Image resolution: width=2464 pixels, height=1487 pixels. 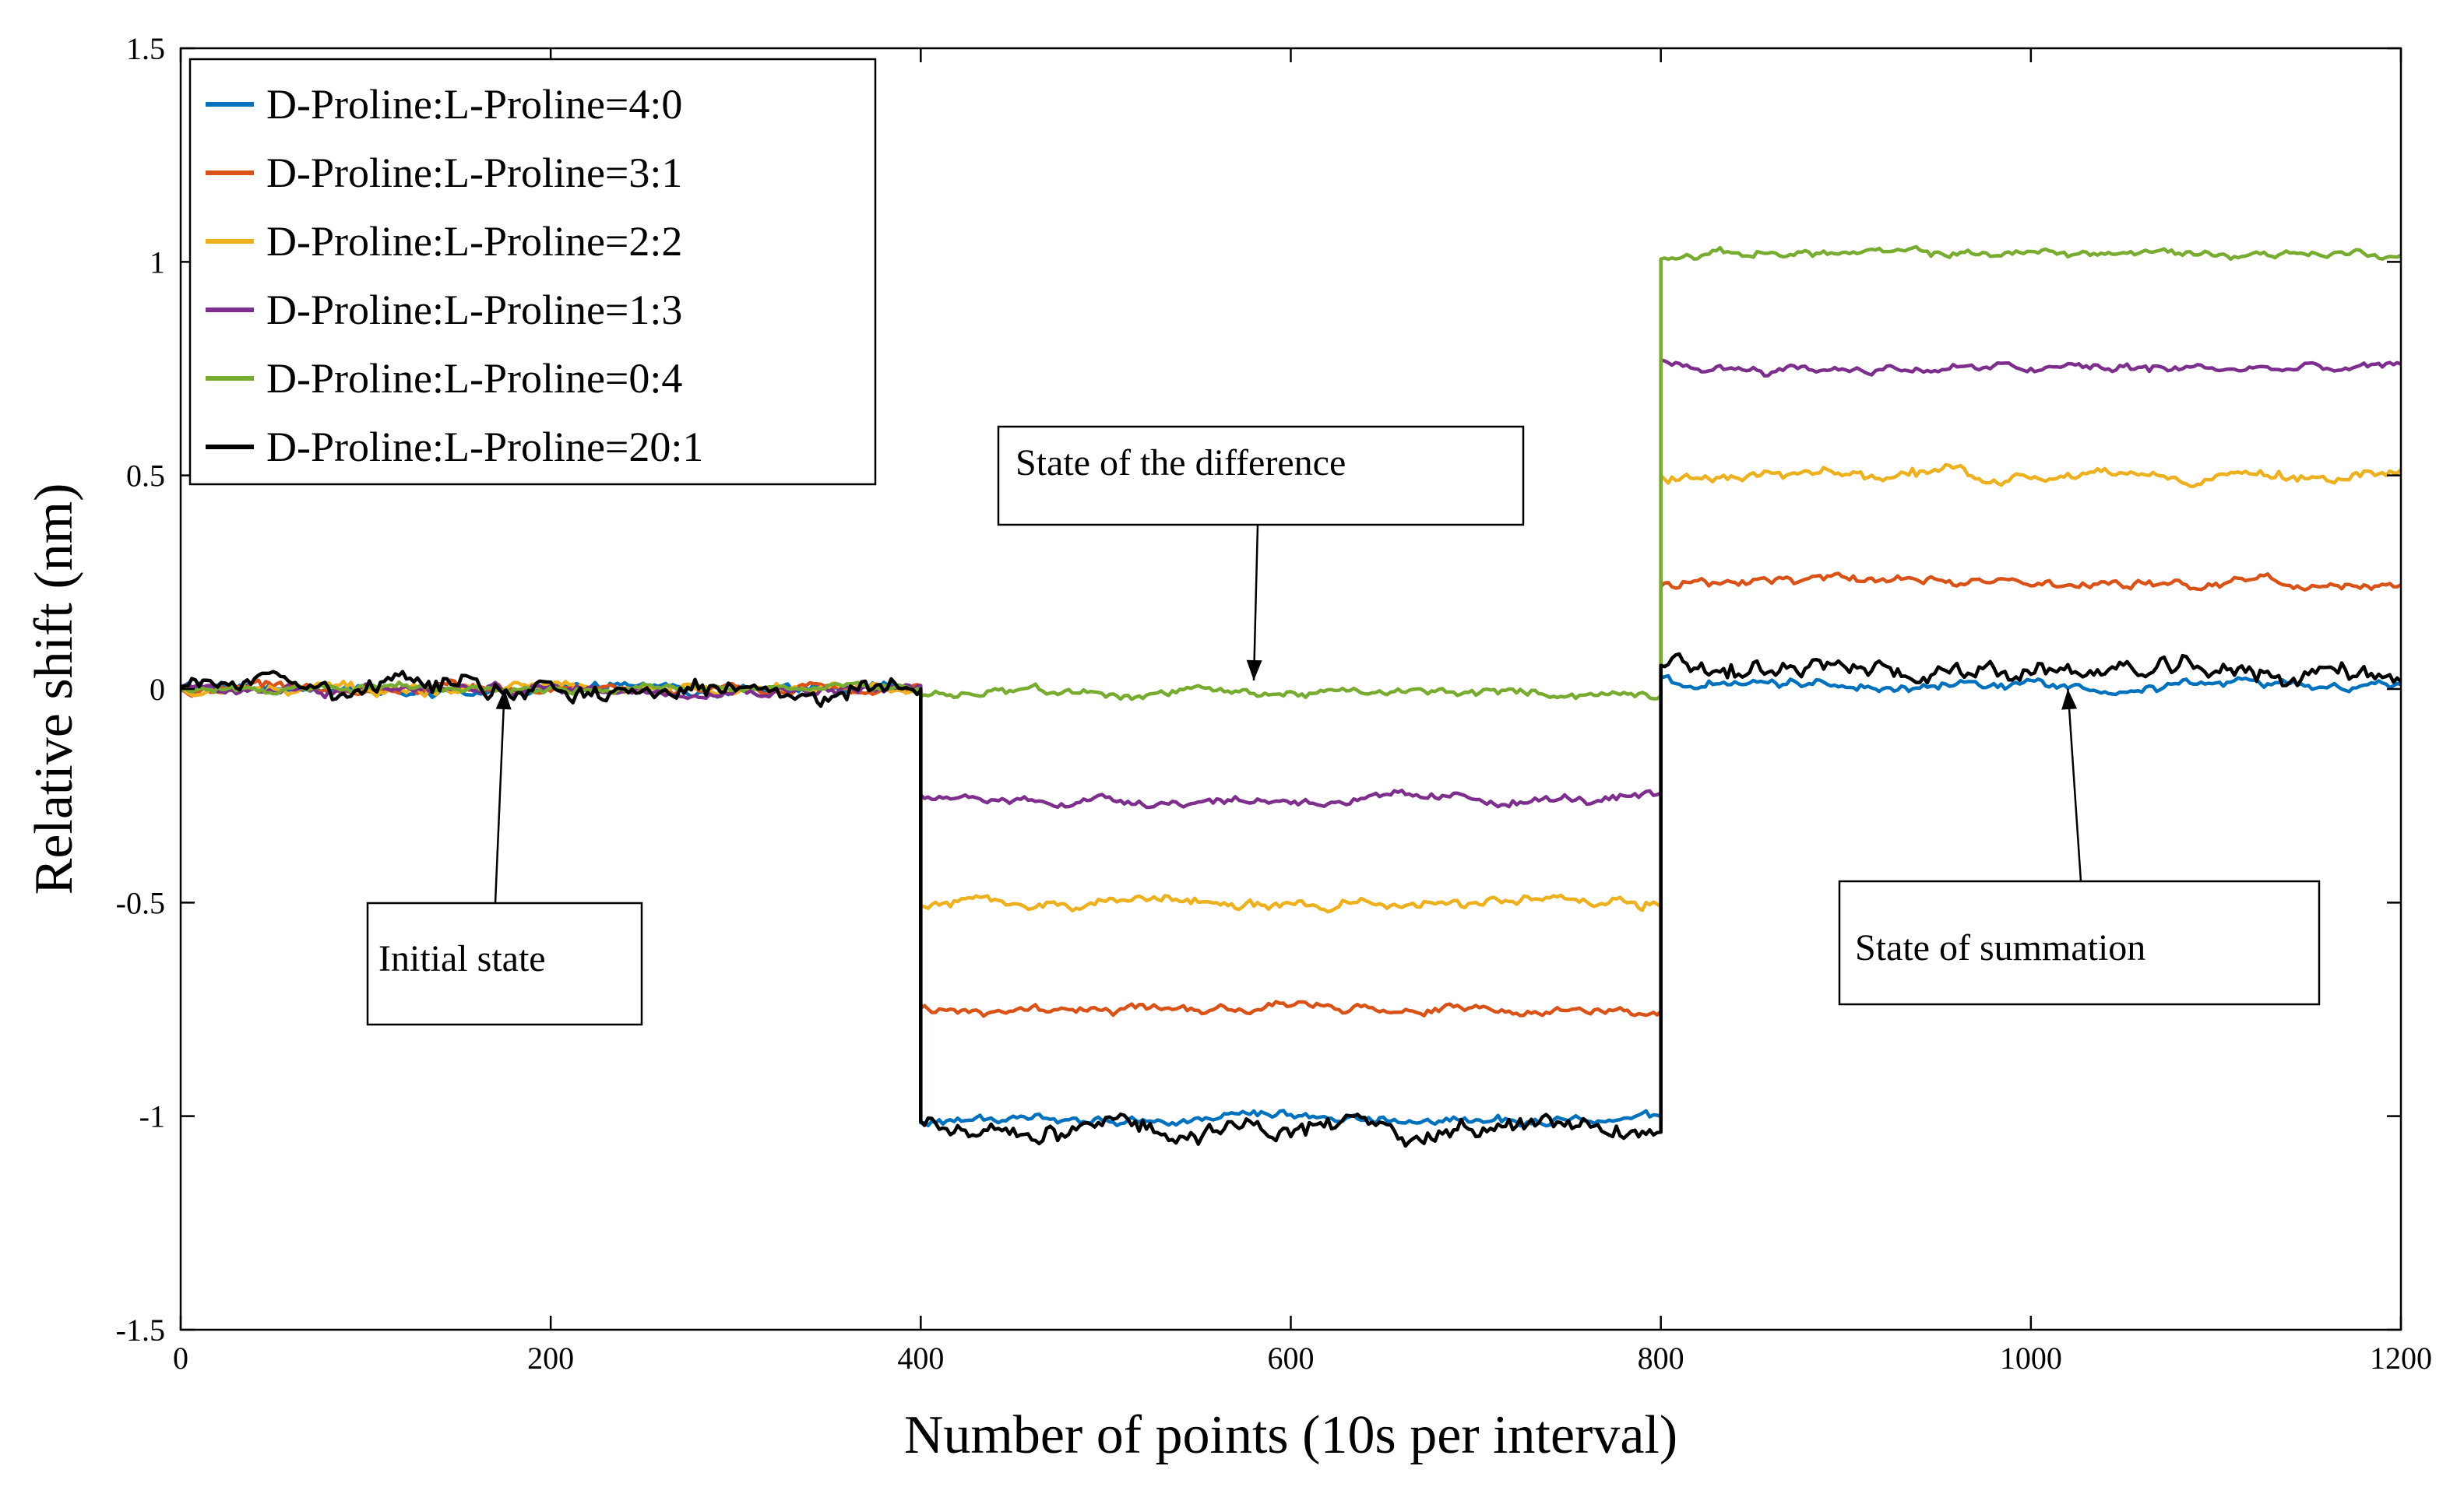 What do you see at coordinates (145, 48) in the screenshot?
I see `y-tick-label: 1.5` at bounding box center [145, 48].